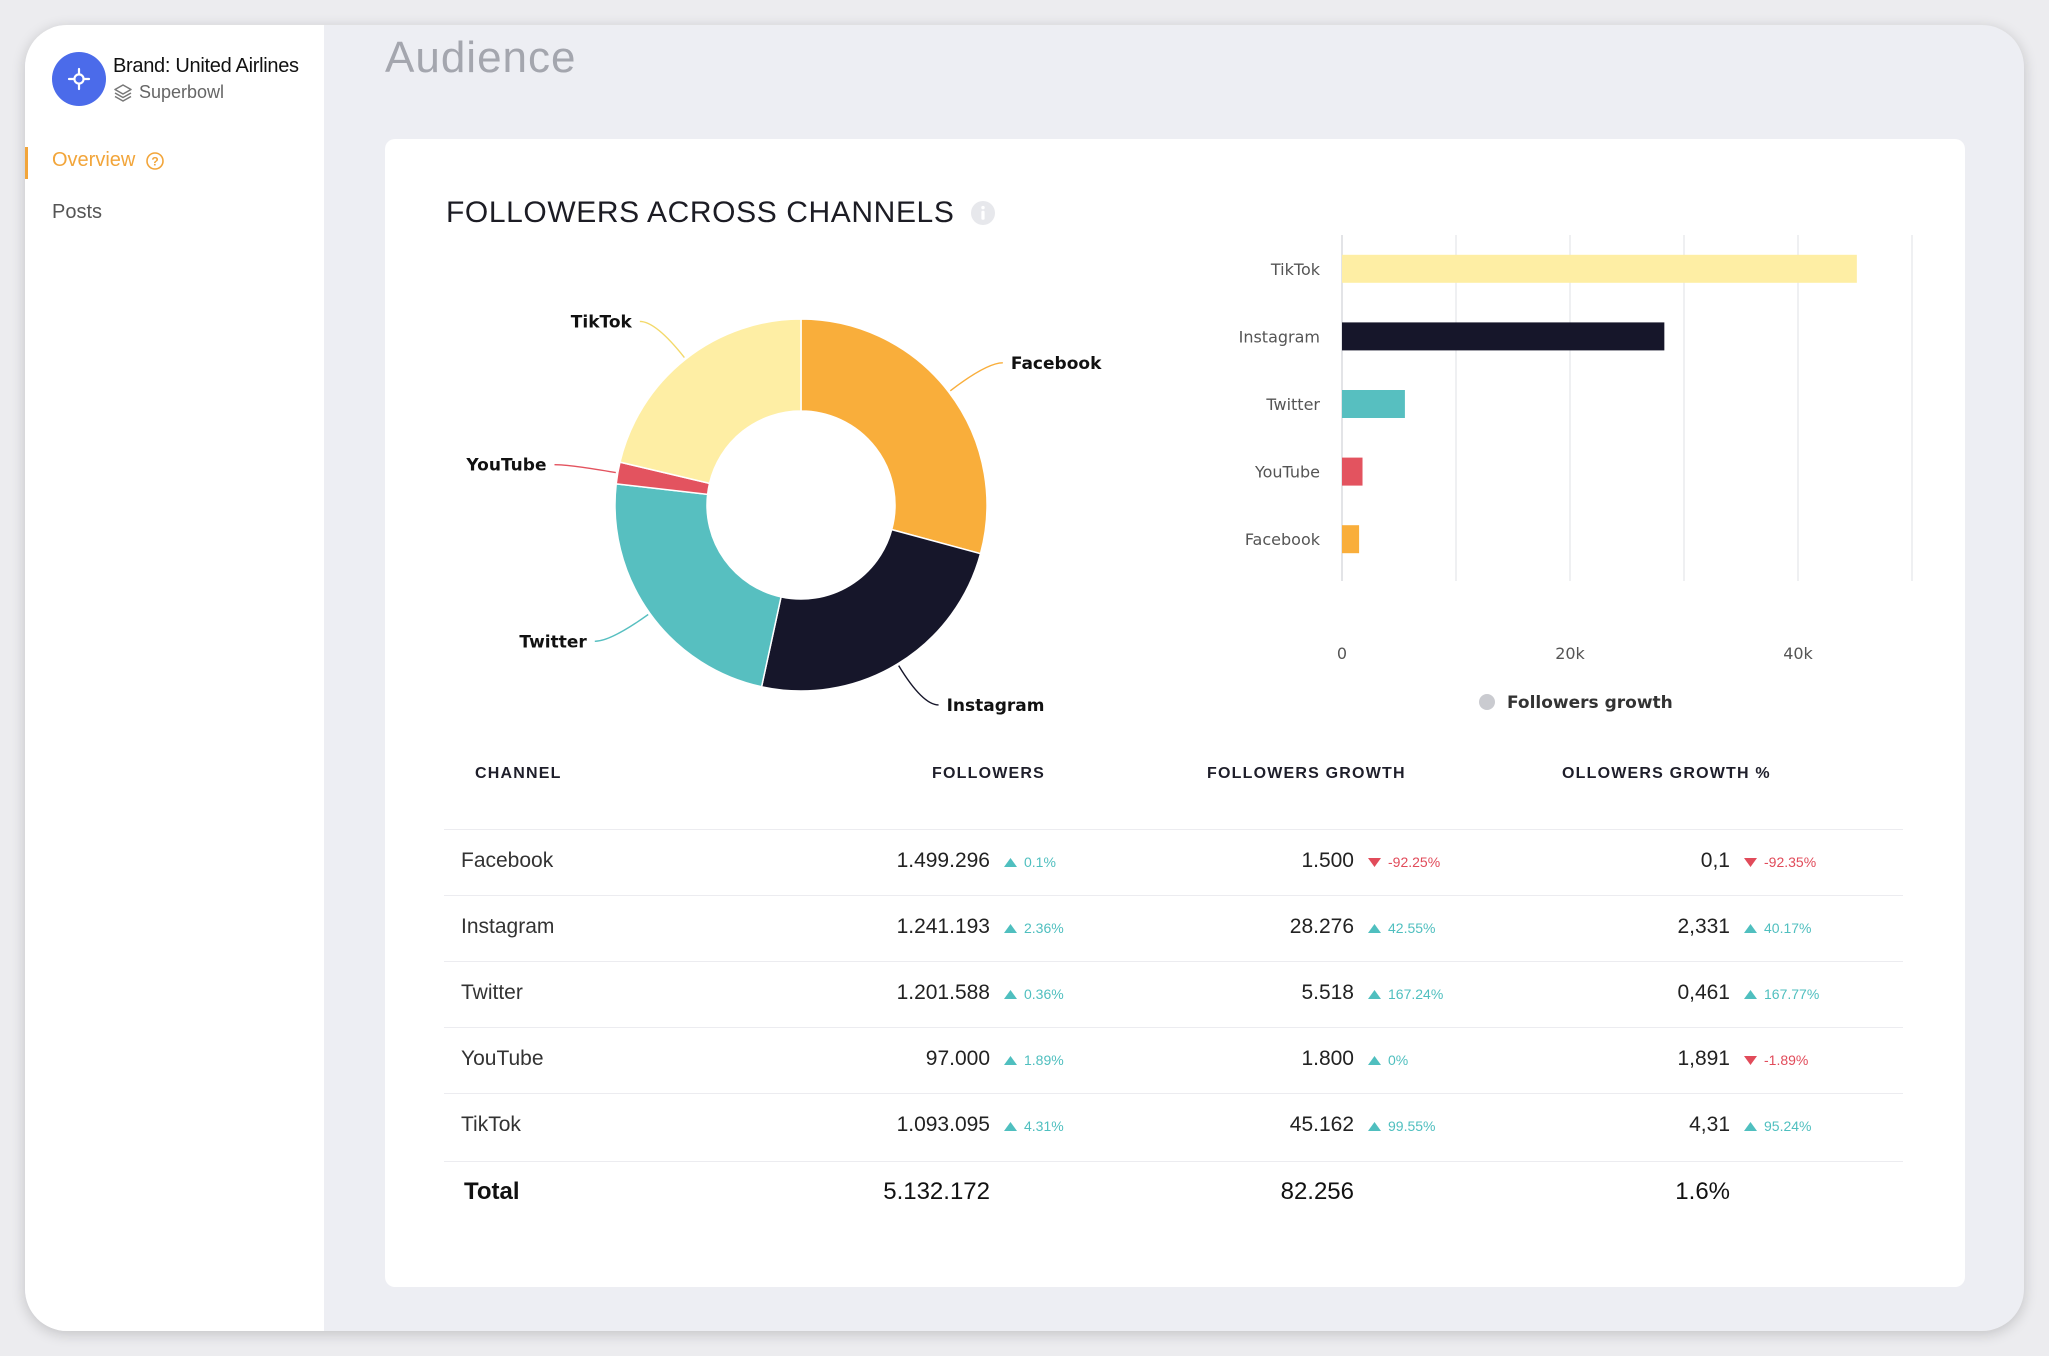 This screenshot has width=2049, height=1356. What do you see at coordinates (1599, 268) in the screenshot?
I see `bar-tiktok` at bounding box center [1599, 268].